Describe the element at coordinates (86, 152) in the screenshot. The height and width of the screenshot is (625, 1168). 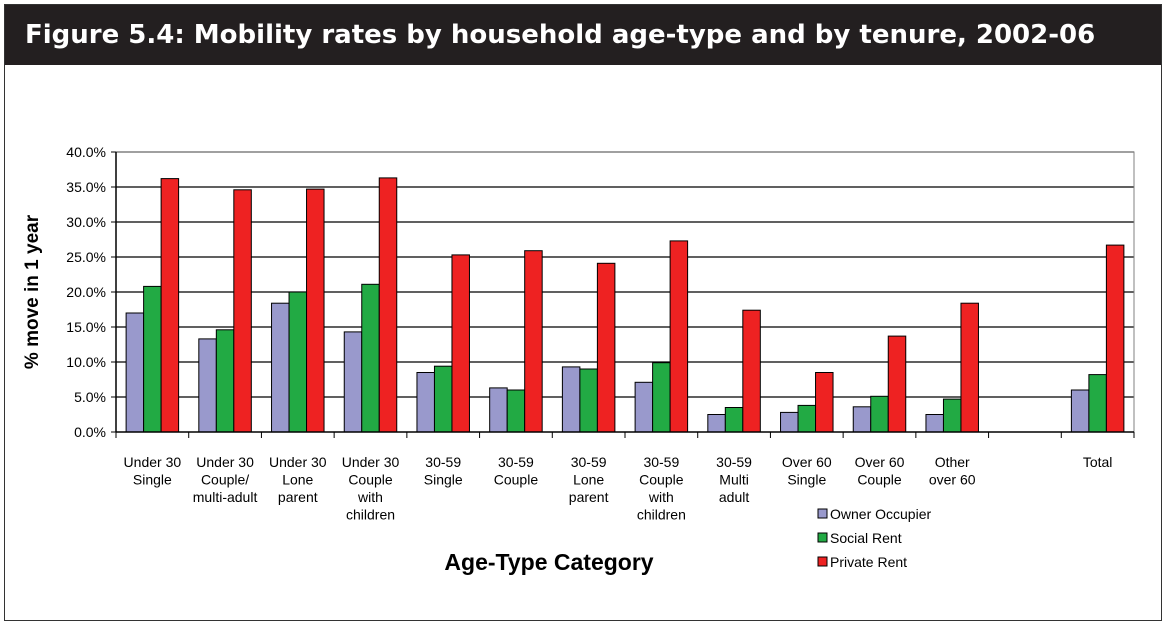
I see `y-tick-label: 40.0%` at that location.